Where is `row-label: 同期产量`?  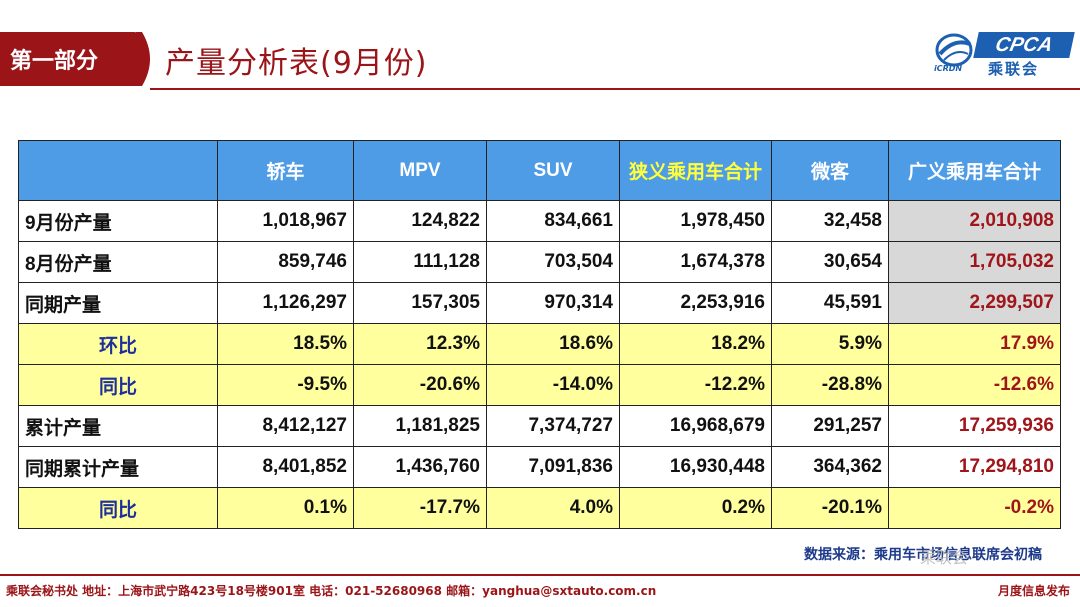 row-label: 同期产量 is located at coordinates (118, 303).